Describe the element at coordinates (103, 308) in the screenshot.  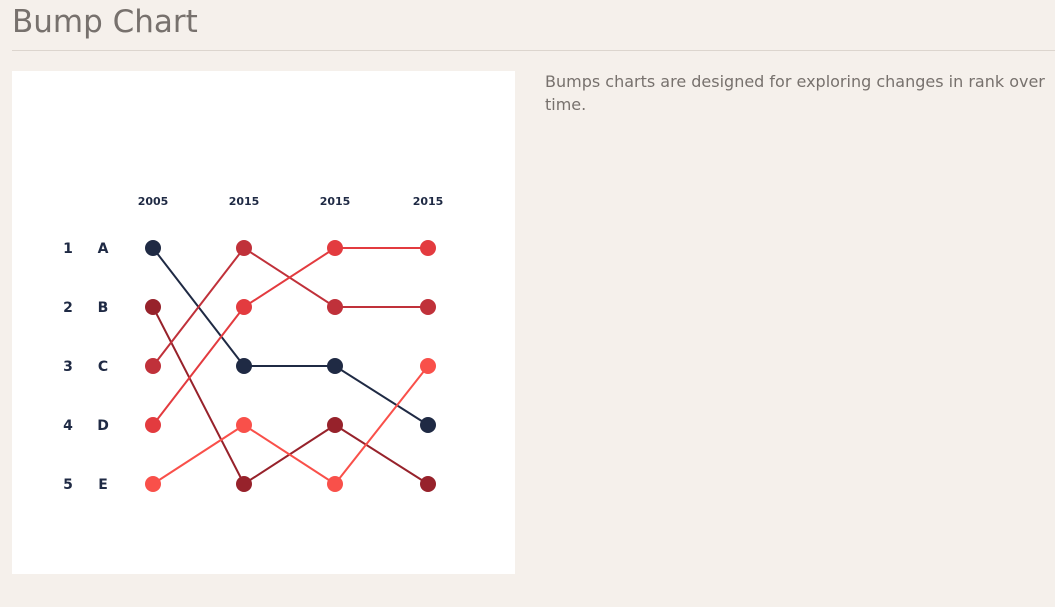
I see `item-label: B` at that location.